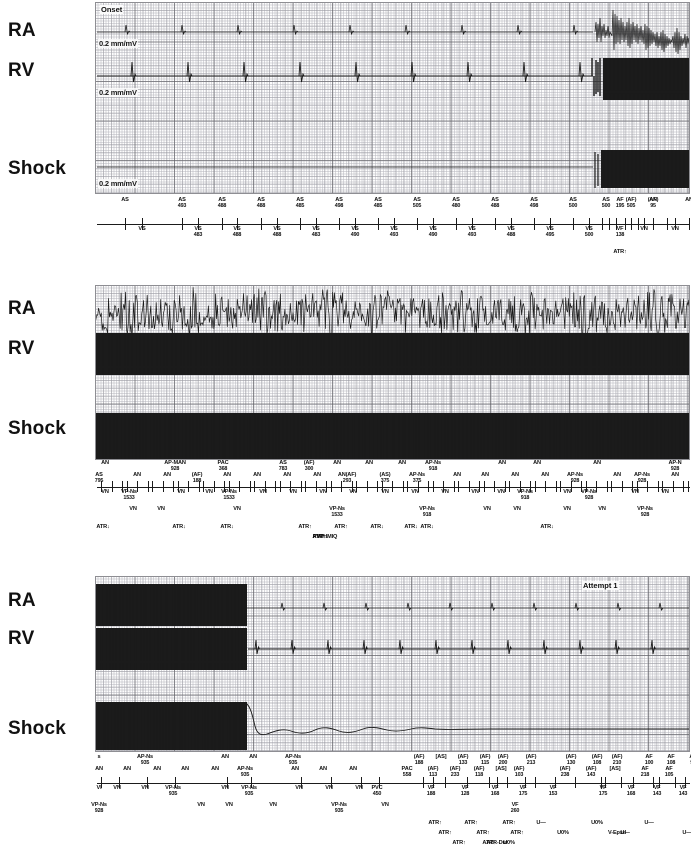 The height and width of the screenshot is (868, 691). What do you see at coordinates (316, 232) in the screenshot?
I see `marker-ventricular: VS 483` at bounding box center [316, 232].